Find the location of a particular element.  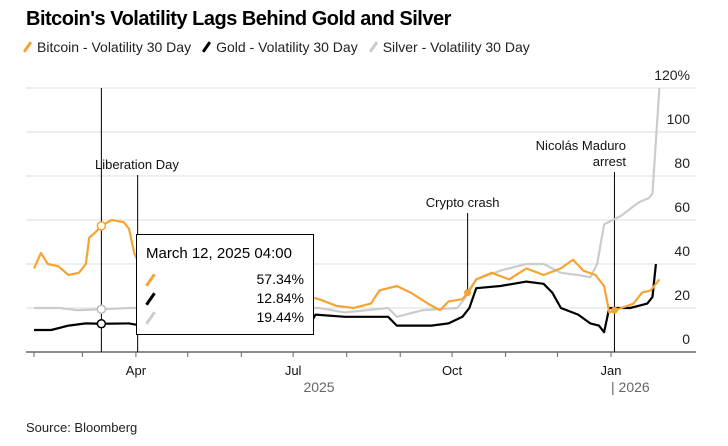

hover-marker-silver is located at coordinates (101, 309).